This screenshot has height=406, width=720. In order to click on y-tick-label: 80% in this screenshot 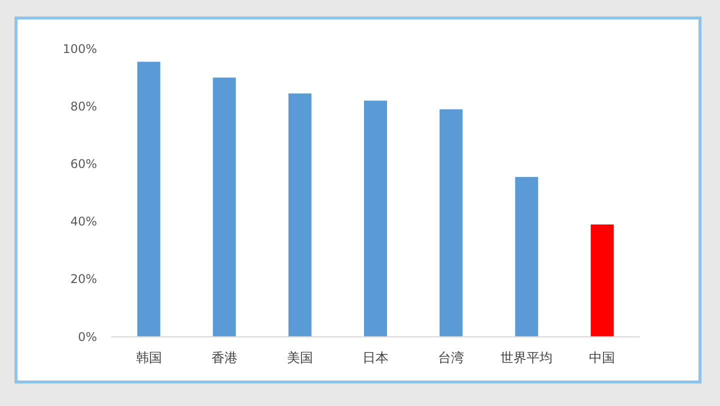, I will do `click(83, 106)`.